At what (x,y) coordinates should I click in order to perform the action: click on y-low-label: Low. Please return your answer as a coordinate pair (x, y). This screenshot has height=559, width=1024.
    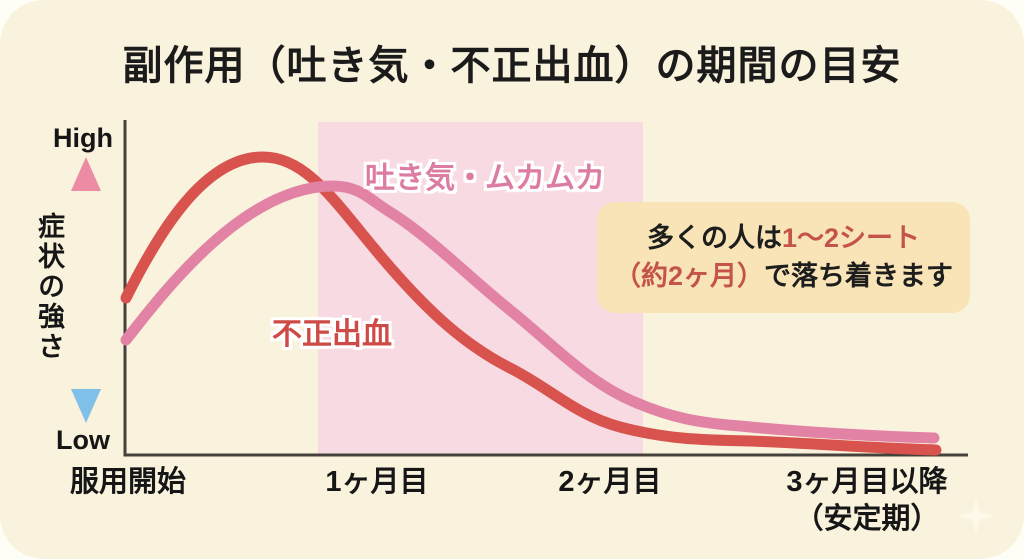
    Looking at the image, I should click on (83, 440).